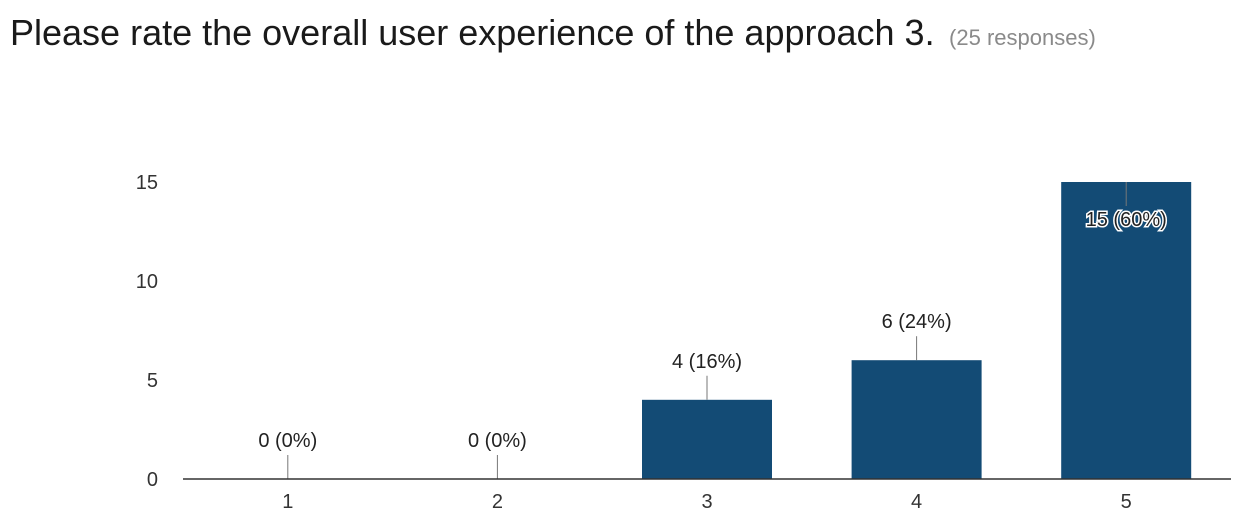 This screenshot has height=520, width=1246. I want to click on y-tick-label: 0, so click(152, 480).